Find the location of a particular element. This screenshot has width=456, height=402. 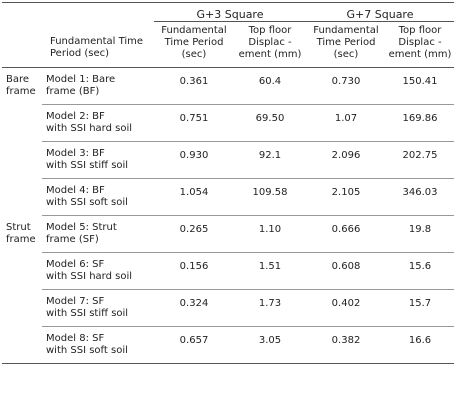

g7-displacement-cell: 16.6 is located at coordinates (420, 345).